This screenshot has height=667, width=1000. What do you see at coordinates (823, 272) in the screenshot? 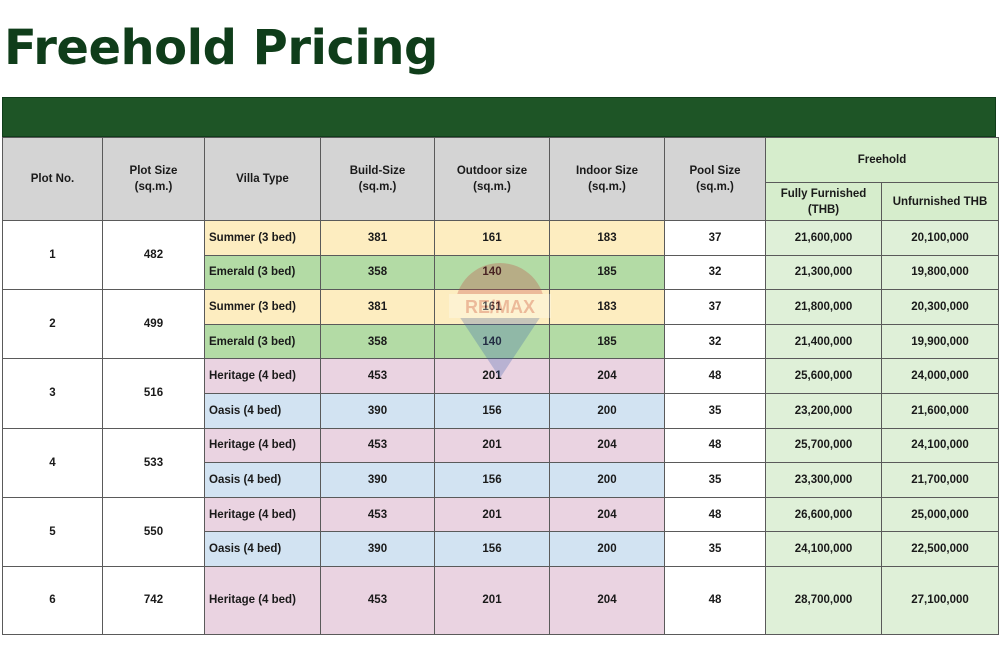
I see `furnished-price-cell: 21,300,000` at bounding box center [823, 272].